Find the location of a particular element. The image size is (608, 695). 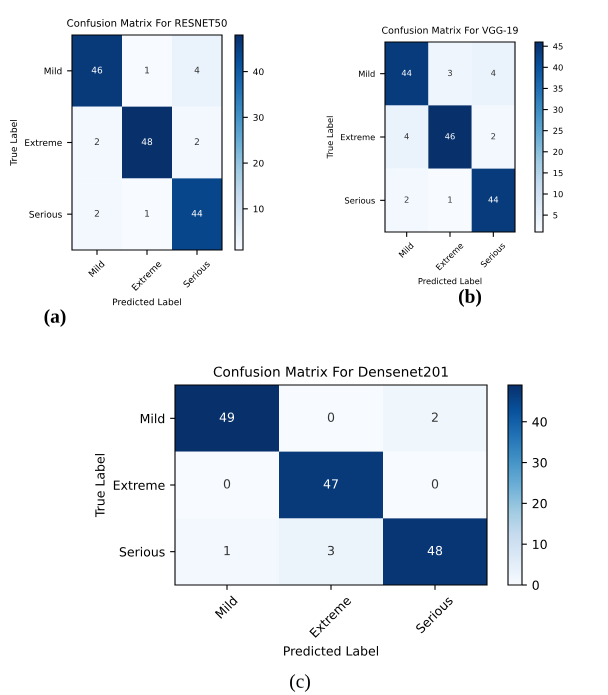

text: (b) is located at coordinates (470, 298).